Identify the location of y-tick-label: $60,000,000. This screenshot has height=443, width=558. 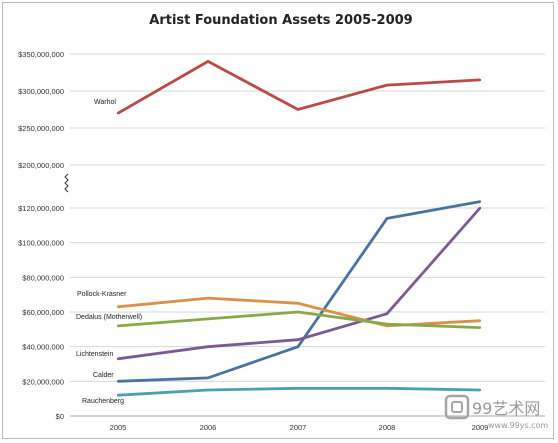
(43, 312).